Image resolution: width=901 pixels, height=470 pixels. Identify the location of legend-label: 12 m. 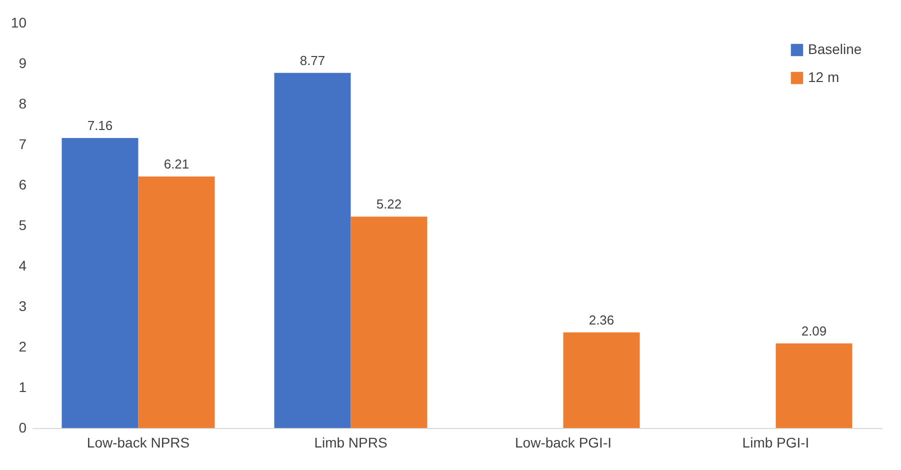
(824, 77).